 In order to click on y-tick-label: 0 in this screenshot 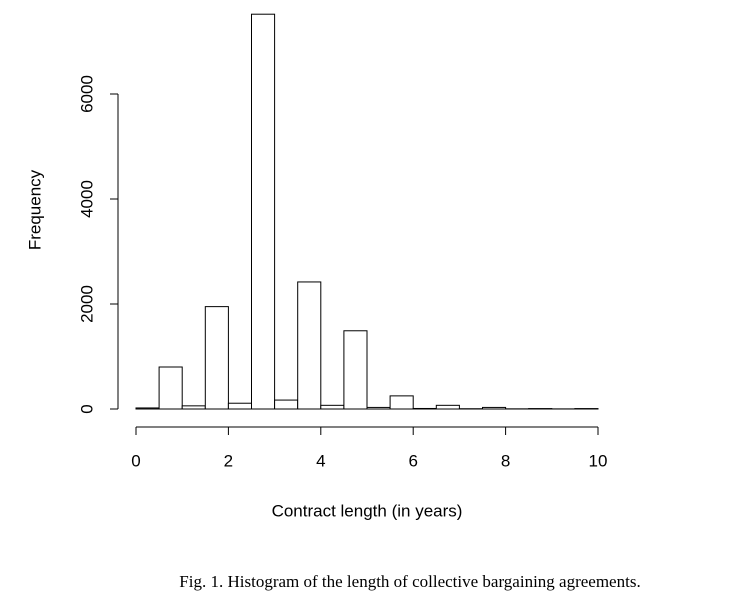, I will do `click(86, 408)`.